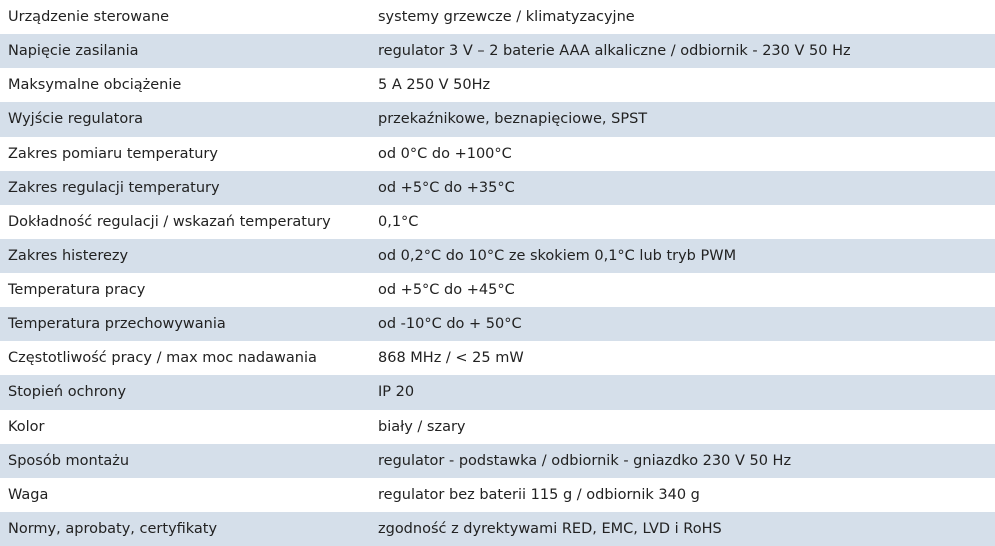  I want to click on spec-label: Zakres regulacji temperatury, so click(185, 187).